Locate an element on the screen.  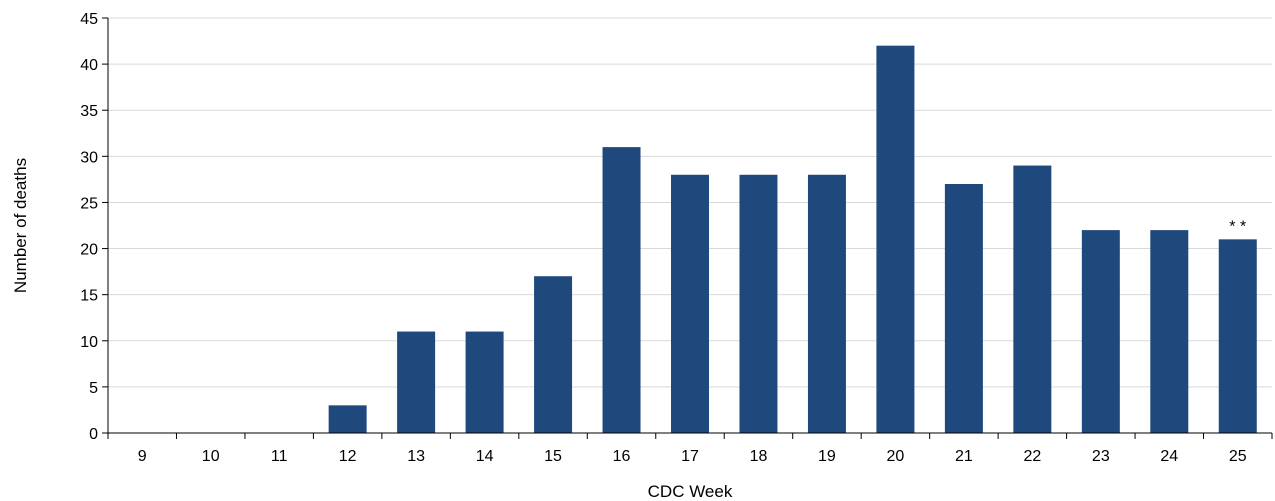
x-tick-label: 15 is located at coordinates (553, 456).